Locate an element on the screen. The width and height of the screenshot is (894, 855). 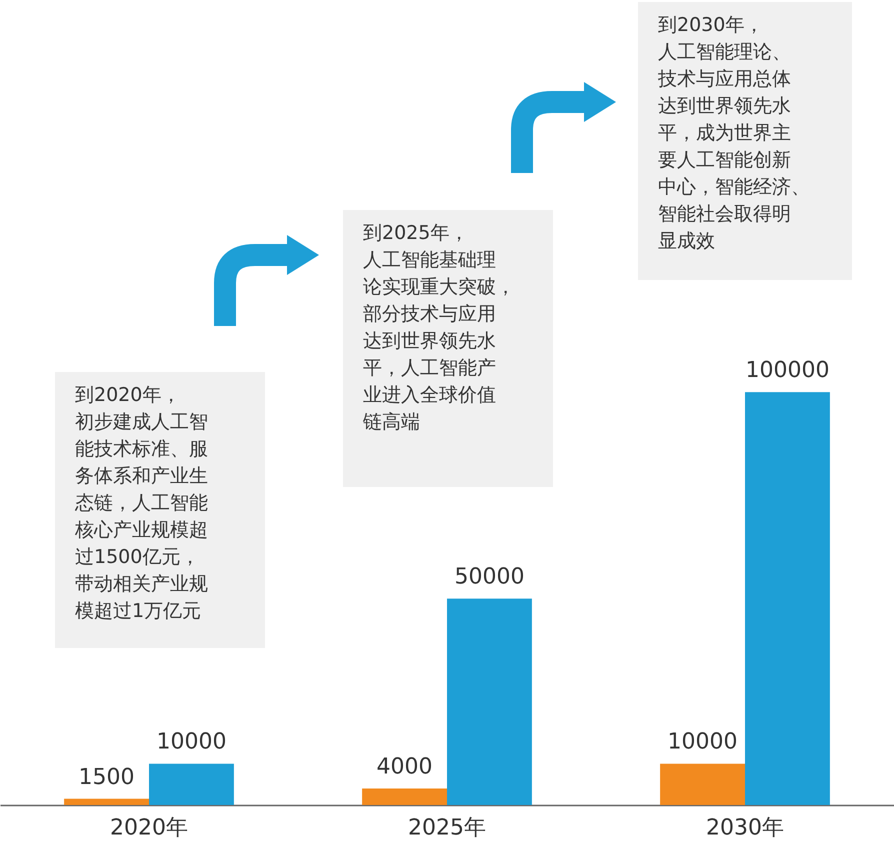
data-label: 50000 is located at coordinates (489, 577).